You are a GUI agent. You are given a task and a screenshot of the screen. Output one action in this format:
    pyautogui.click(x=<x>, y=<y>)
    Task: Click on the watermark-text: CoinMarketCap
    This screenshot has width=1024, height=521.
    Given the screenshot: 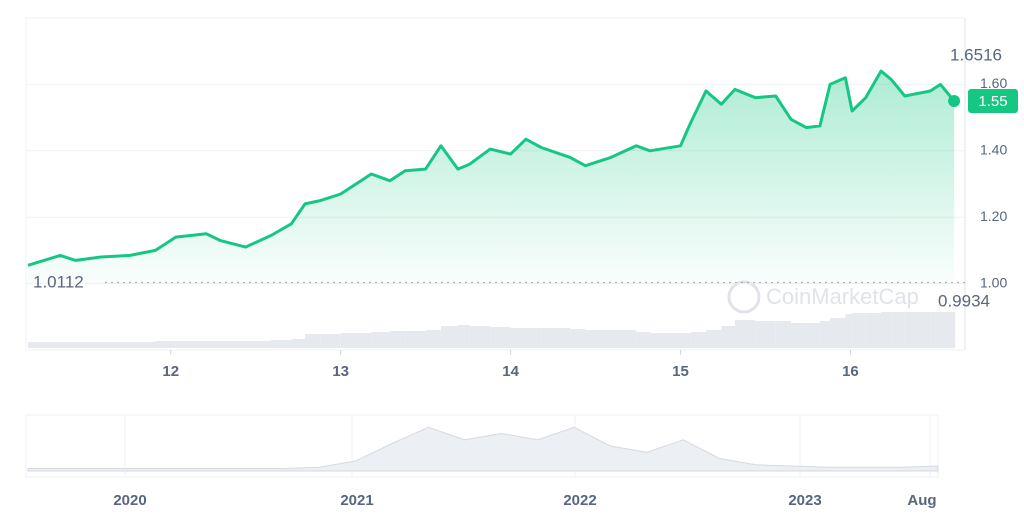 What is the action you would take?
    pyautogui.click(x=842, y=296)
    